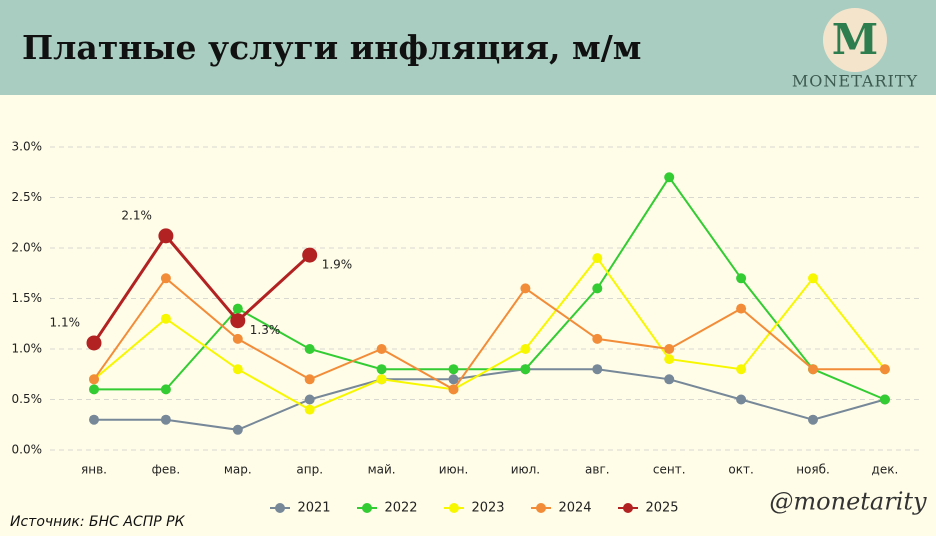 The image size is (936, 536). Describe the element at coordinates (382, 470) in the screenshot. I see `x-tick-label: май.` at that location.